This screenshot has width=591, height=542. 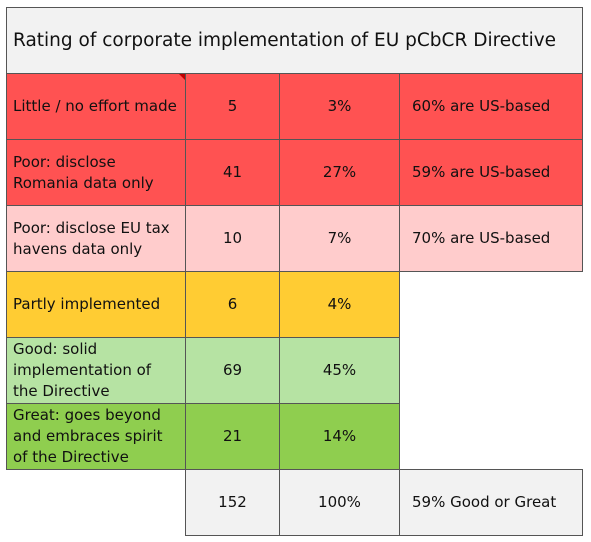 I want to click on rating-label-partly-implemented: Partly implemented, so click(x=96, y=304).